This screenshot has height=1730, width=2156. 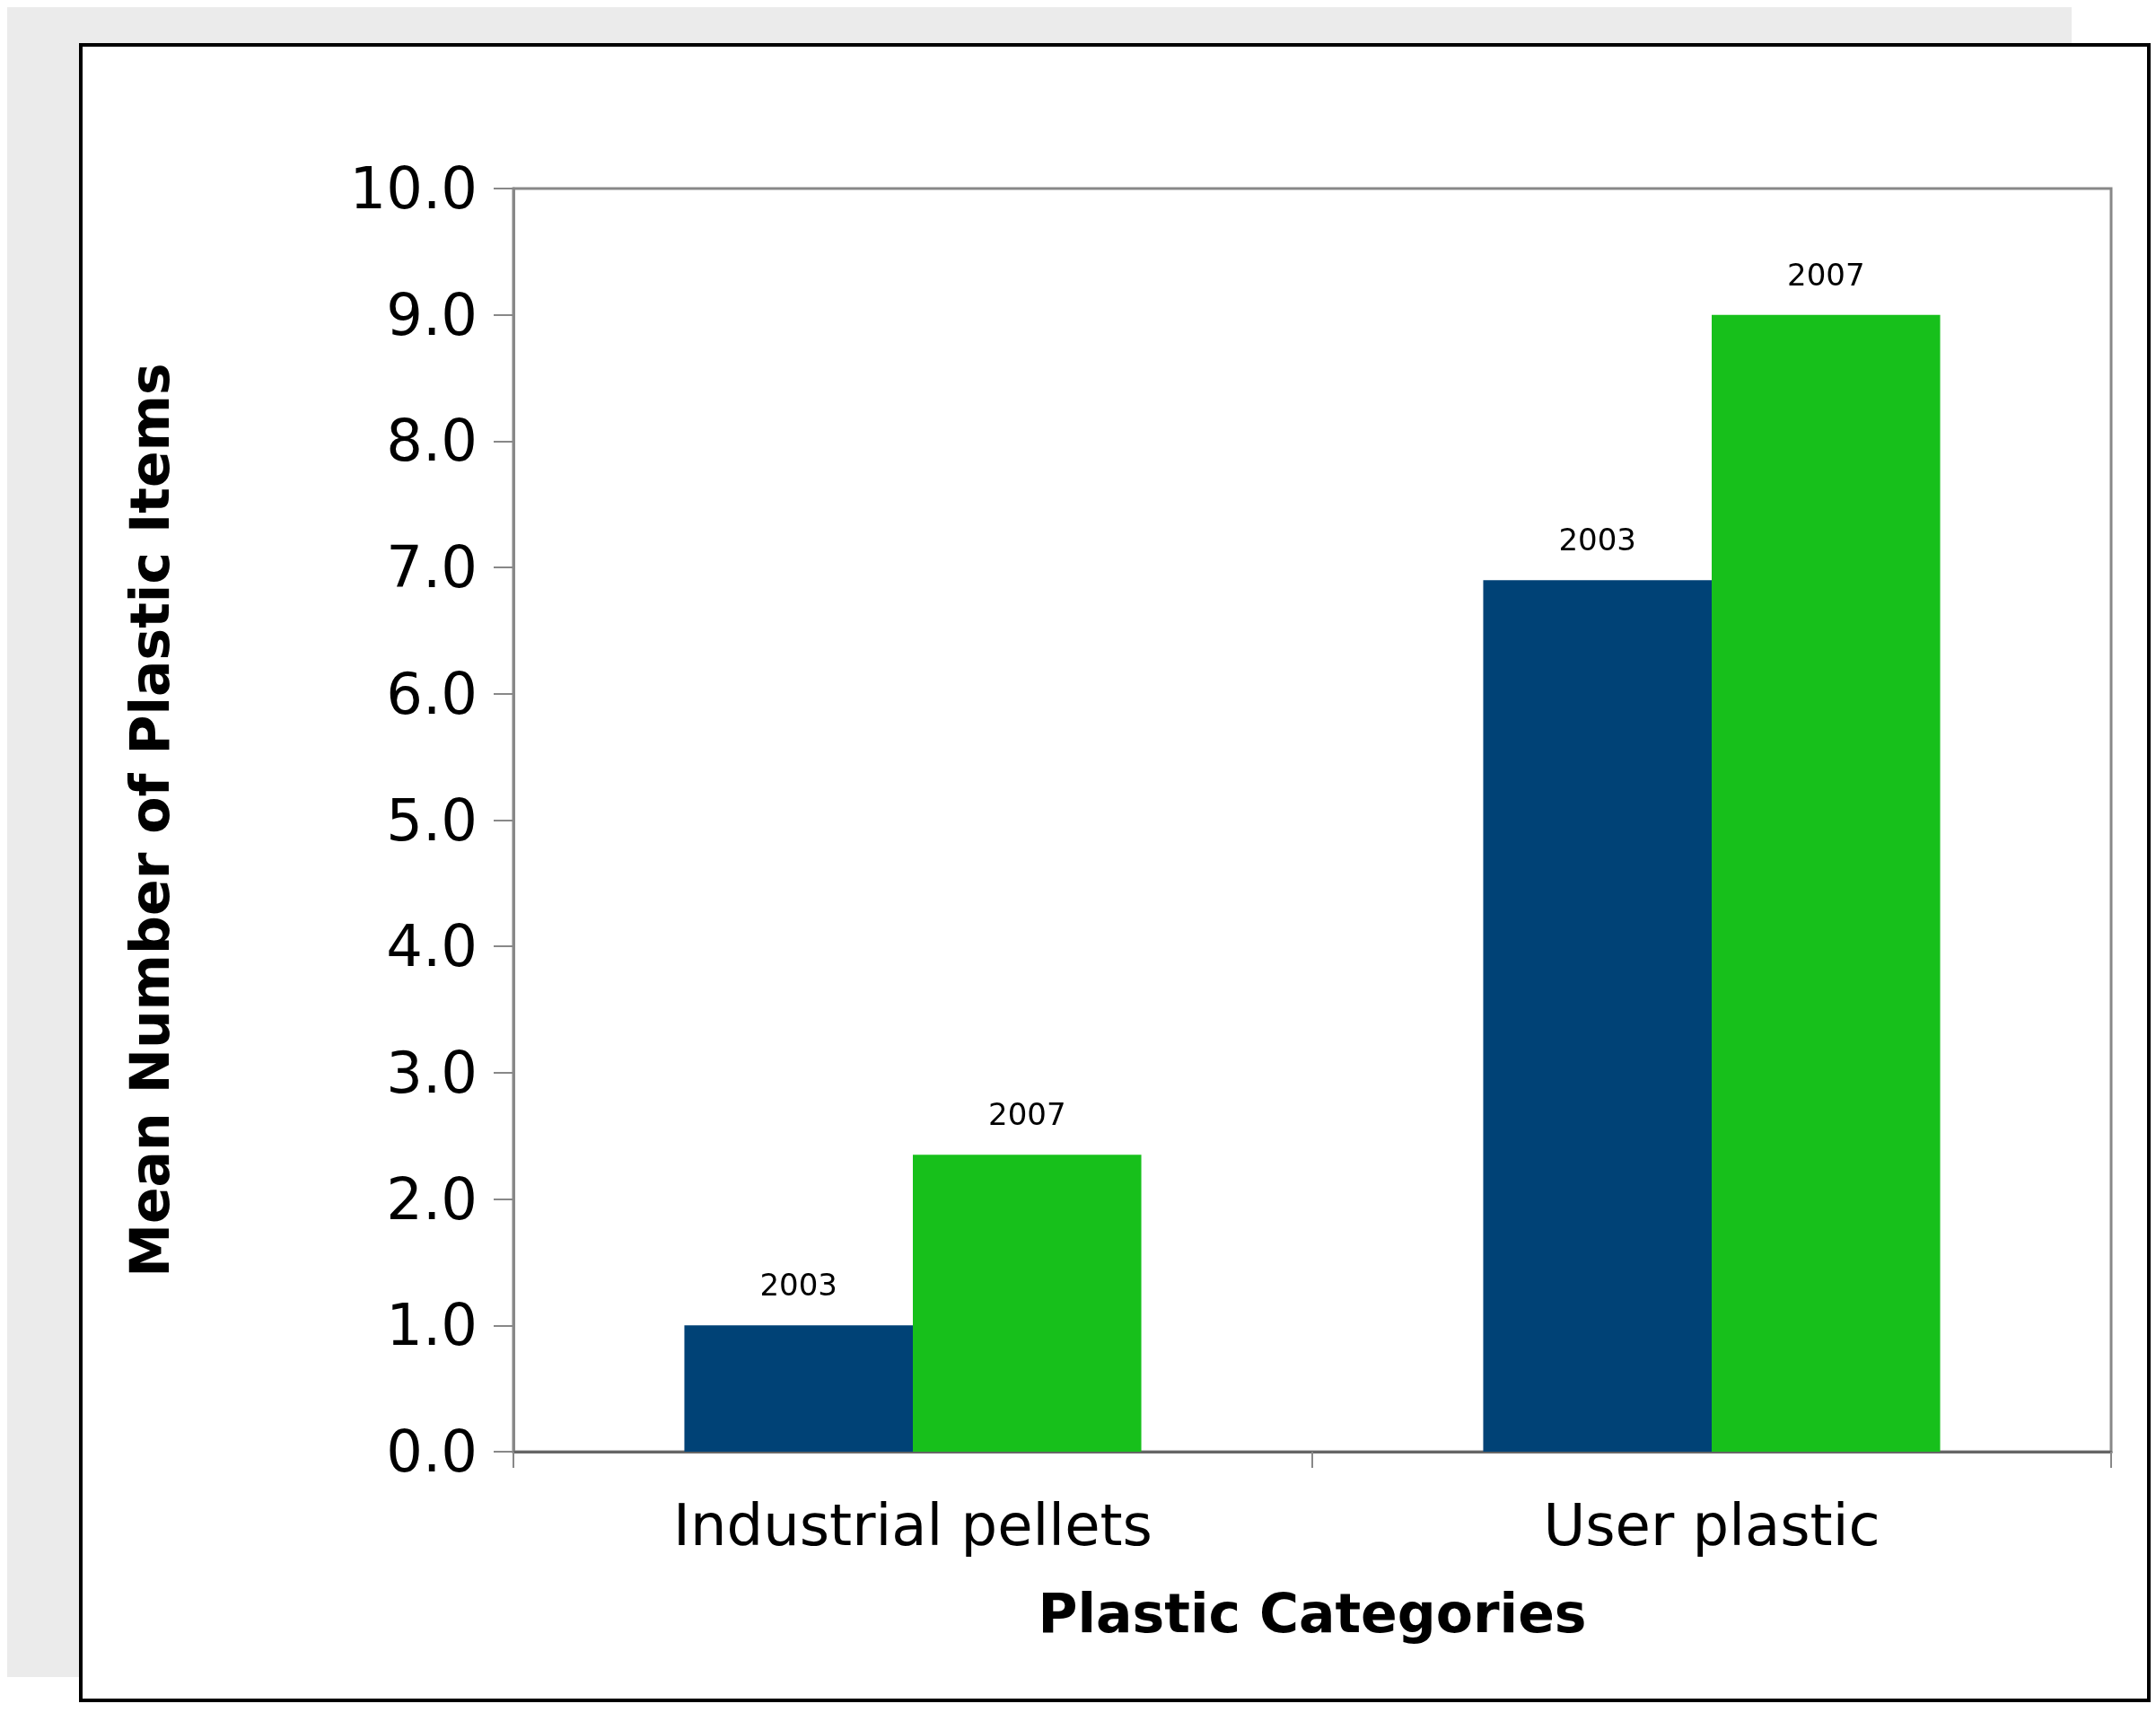 I want to click on y-tick-label: 3.0, so click(x=432, y=1073).